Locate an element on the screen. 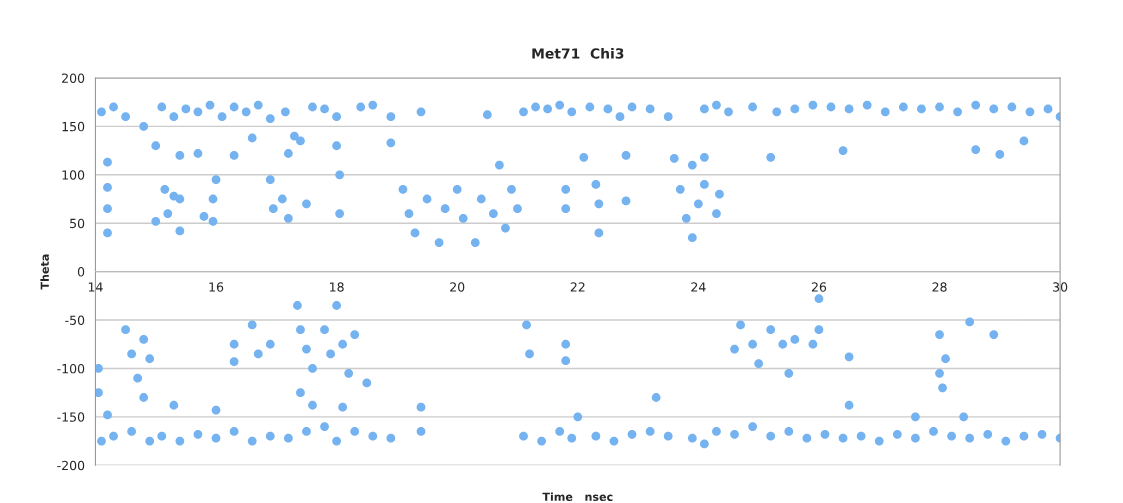  y-tick-label: -50 is located at coordinates (75, 320).